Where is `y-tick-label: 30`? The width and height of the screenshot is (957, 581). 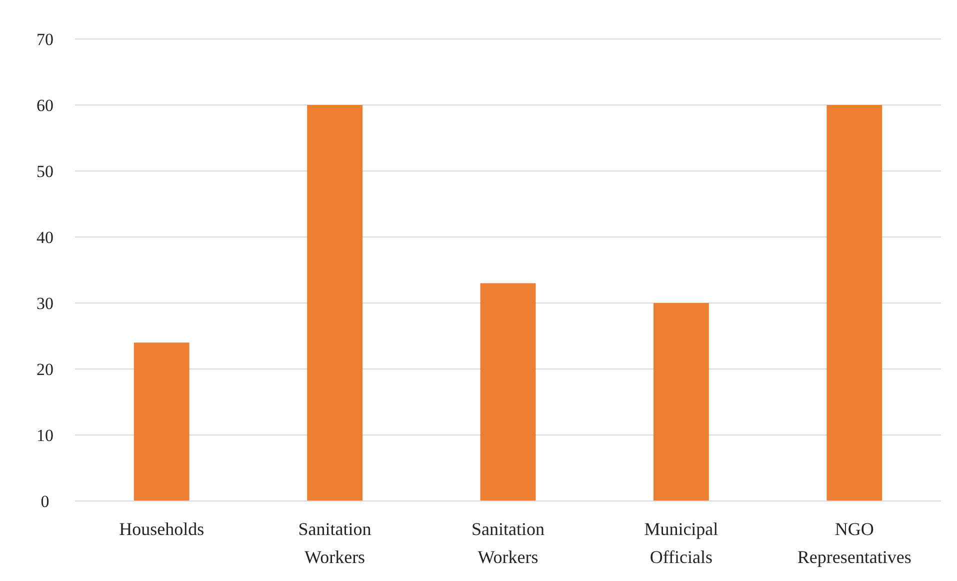
y-tick-label: 30 is located at coordinates (45, 303).